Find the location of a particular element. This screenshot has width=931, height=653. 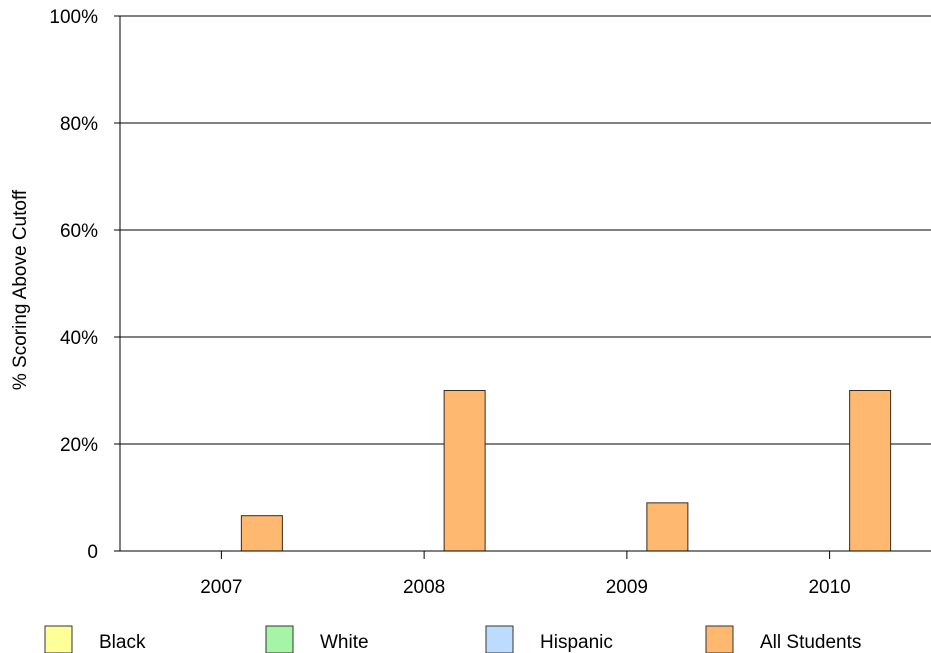

x-tick-label: 2010 is located at coordinates (829, 587).